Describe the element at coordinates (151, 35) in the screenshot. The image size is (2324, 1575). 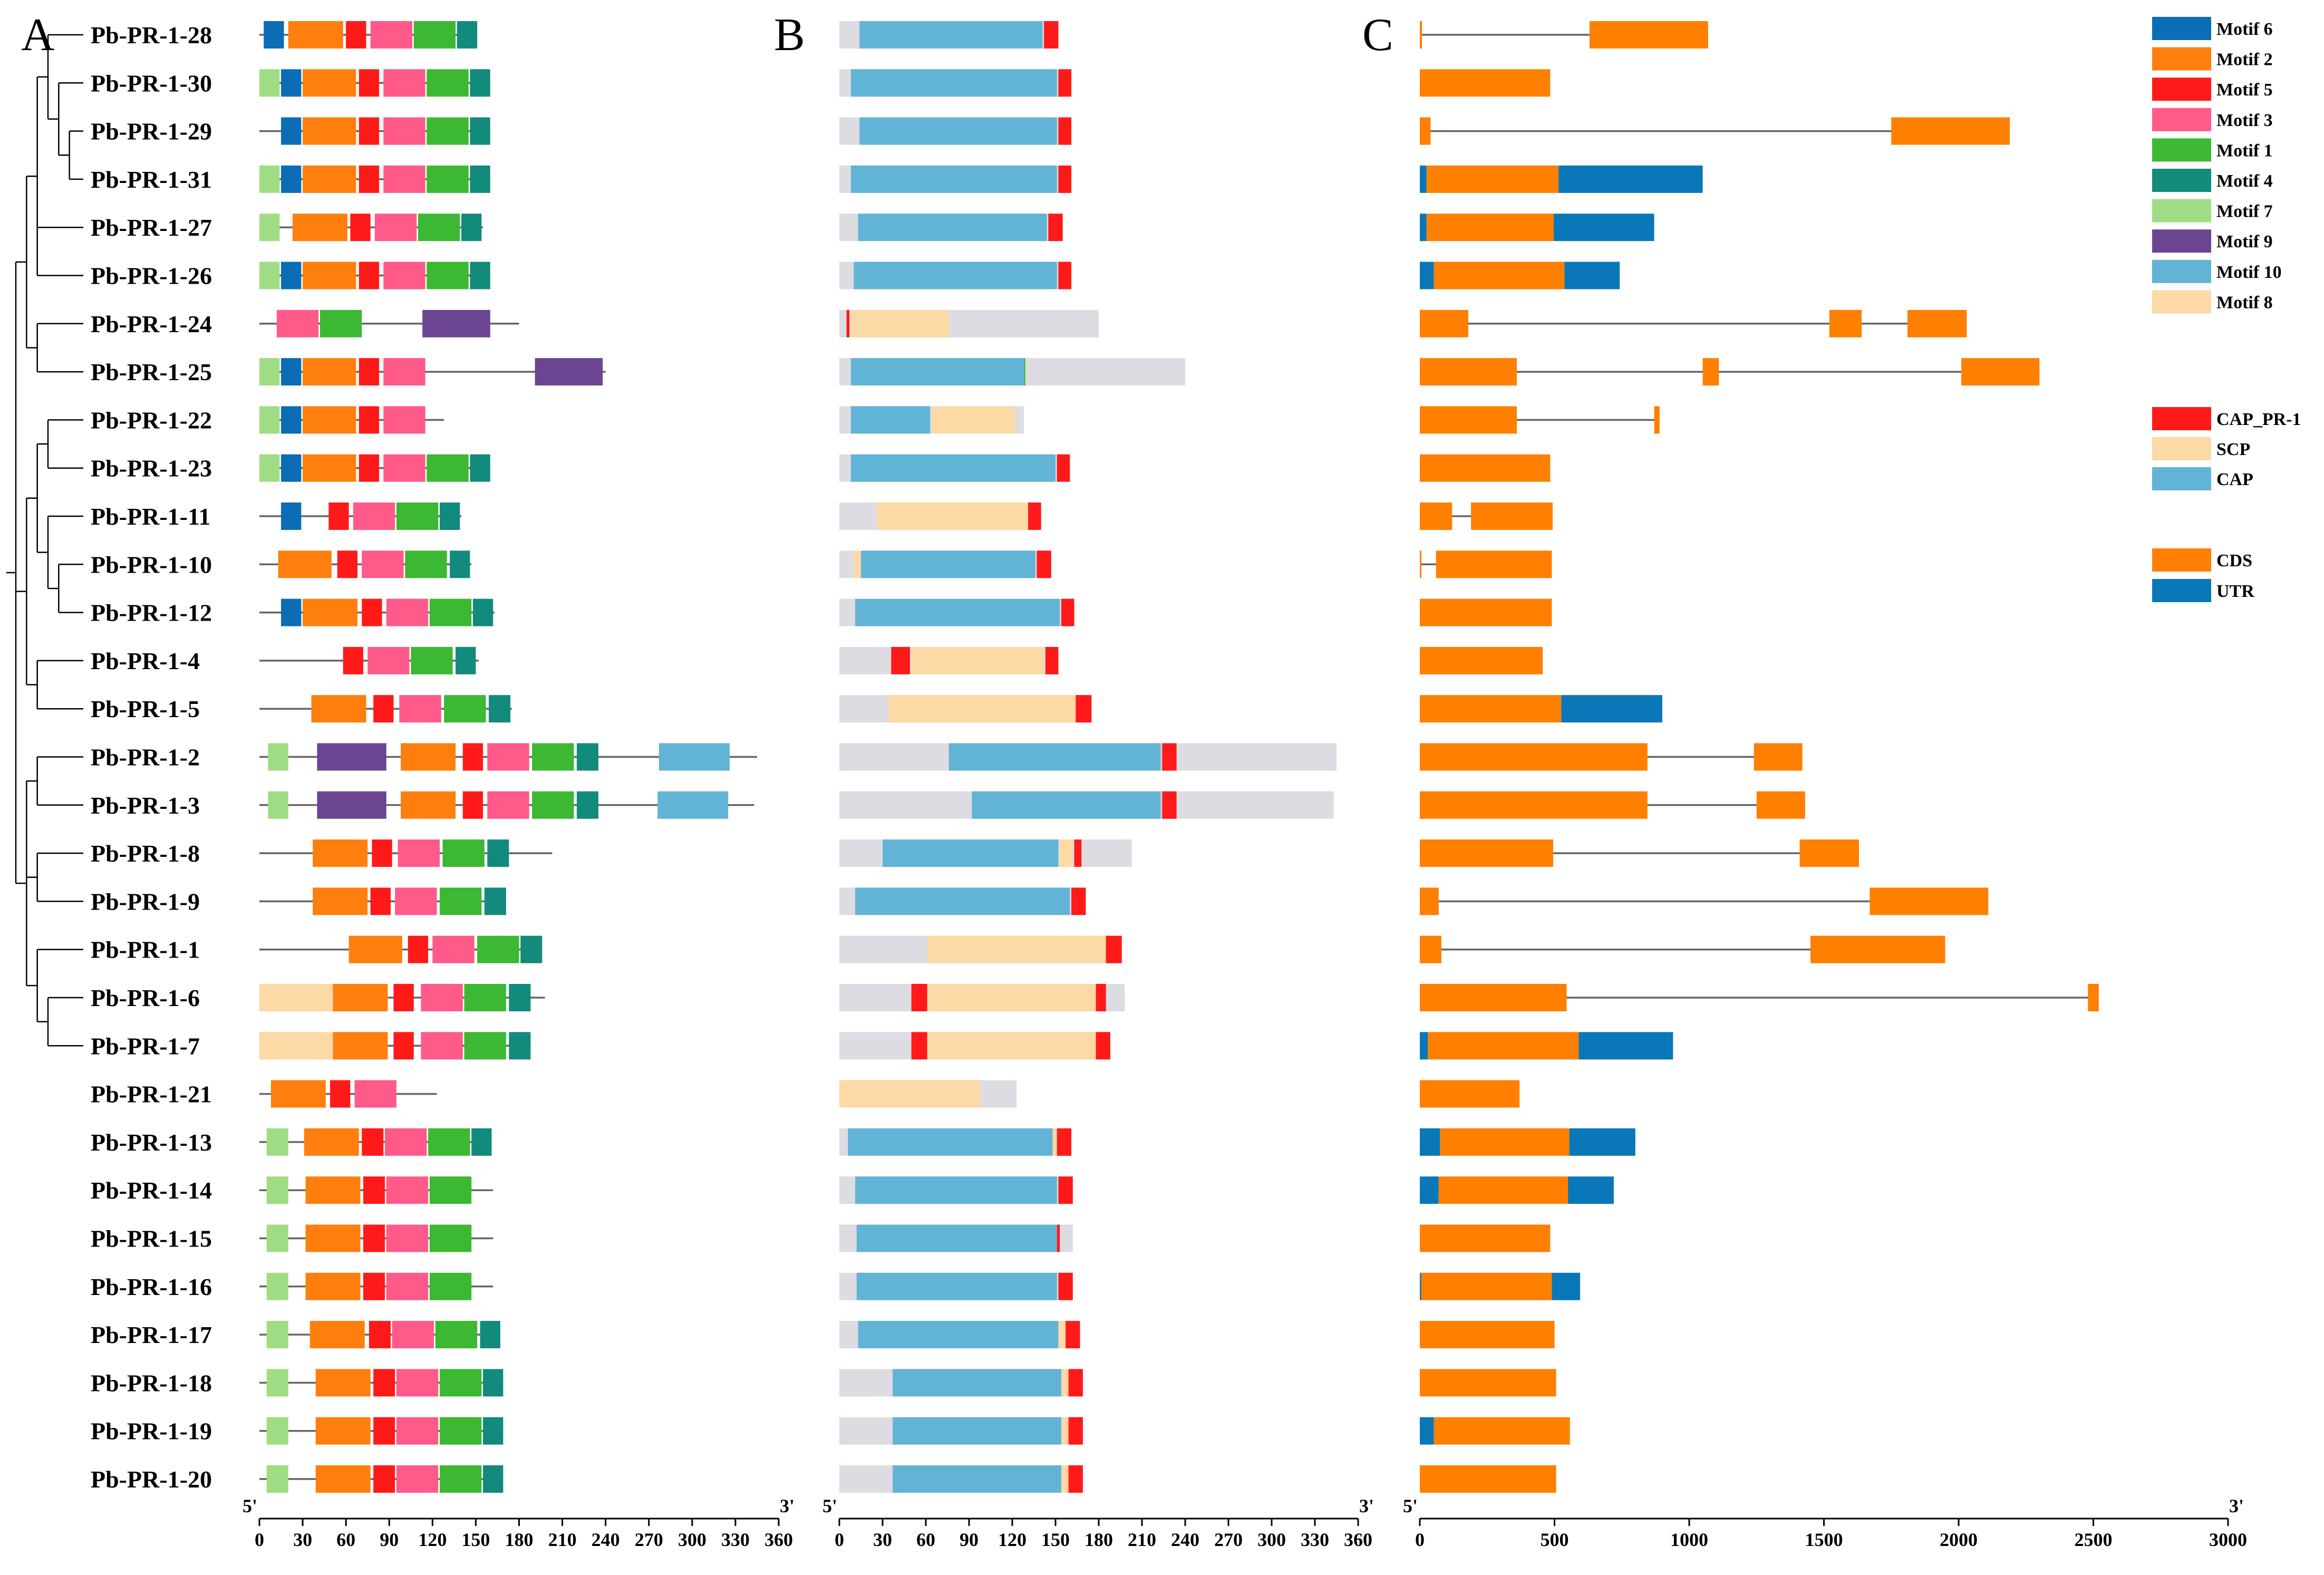
I see `gene-label: Pb-PR-1-28` at that location.